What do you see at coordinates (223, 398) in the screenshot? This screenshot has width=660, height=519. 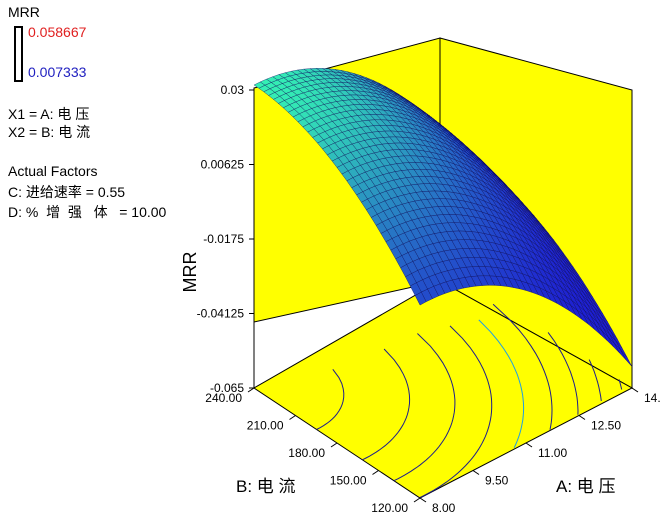 I see `y-tick-label: 240.00` at bounding box center [223, 398].